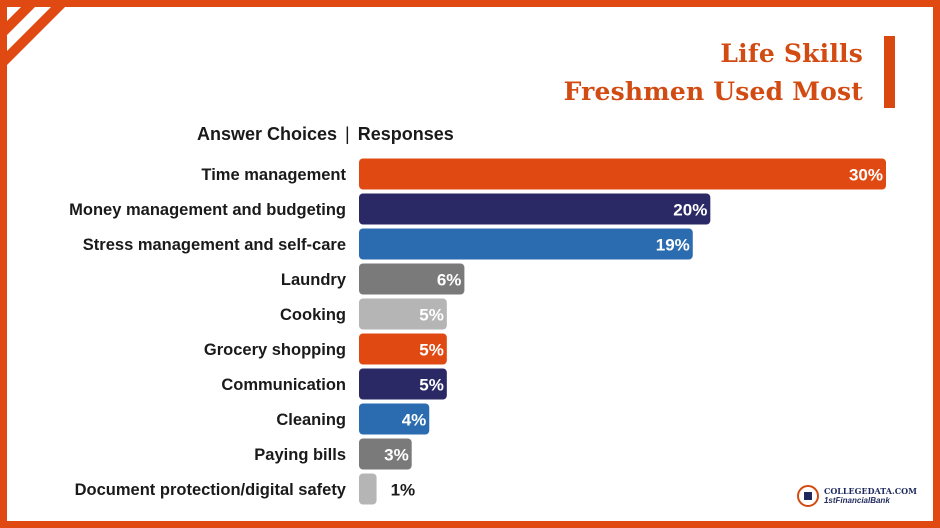 Image resolution: width=940 pixels, height=528 pixels. I want to click on bar-cleaning, so click(394, 419).